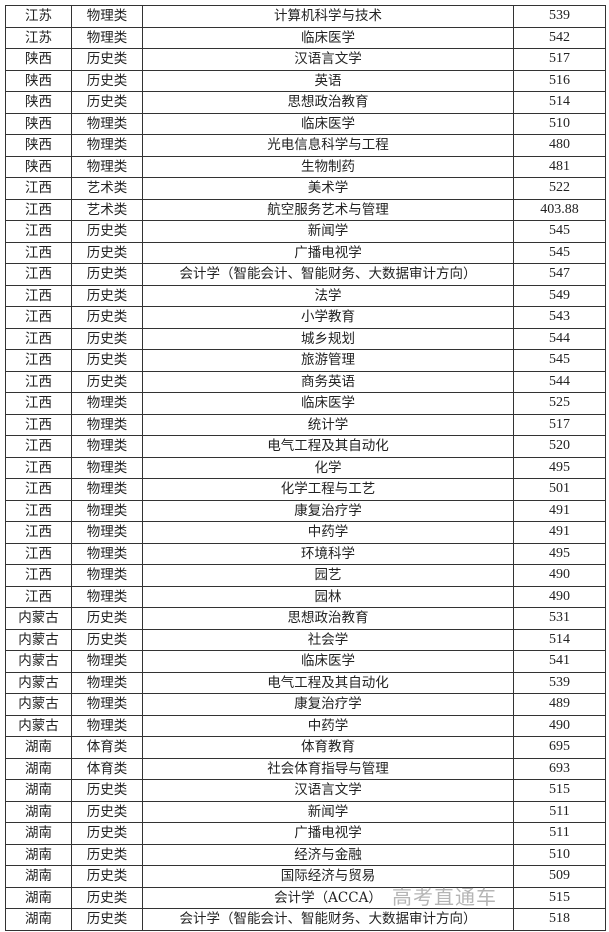  Describe the element at coordinates (559, 403) in the screenshot. I see `score-cell: 525` at that location.